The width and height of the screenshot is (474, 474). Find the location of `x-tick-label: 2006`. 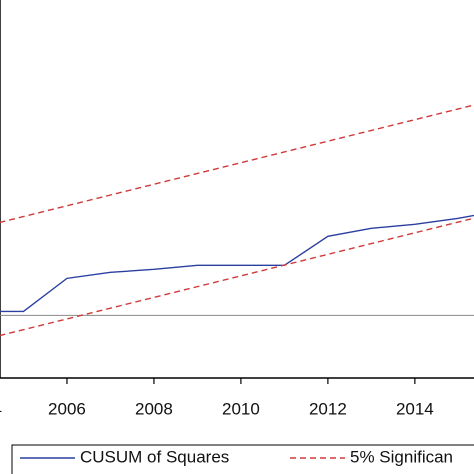

x-tick-label: 2006 is located at coordinates (67, 408).